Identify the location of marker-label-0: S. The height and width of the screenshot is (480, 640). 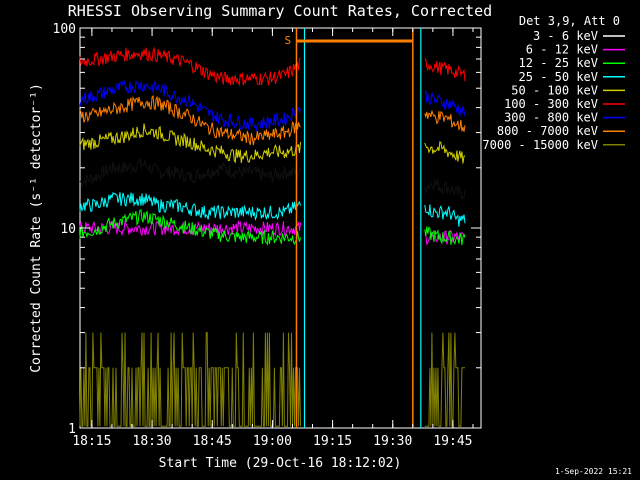
(287, 40).